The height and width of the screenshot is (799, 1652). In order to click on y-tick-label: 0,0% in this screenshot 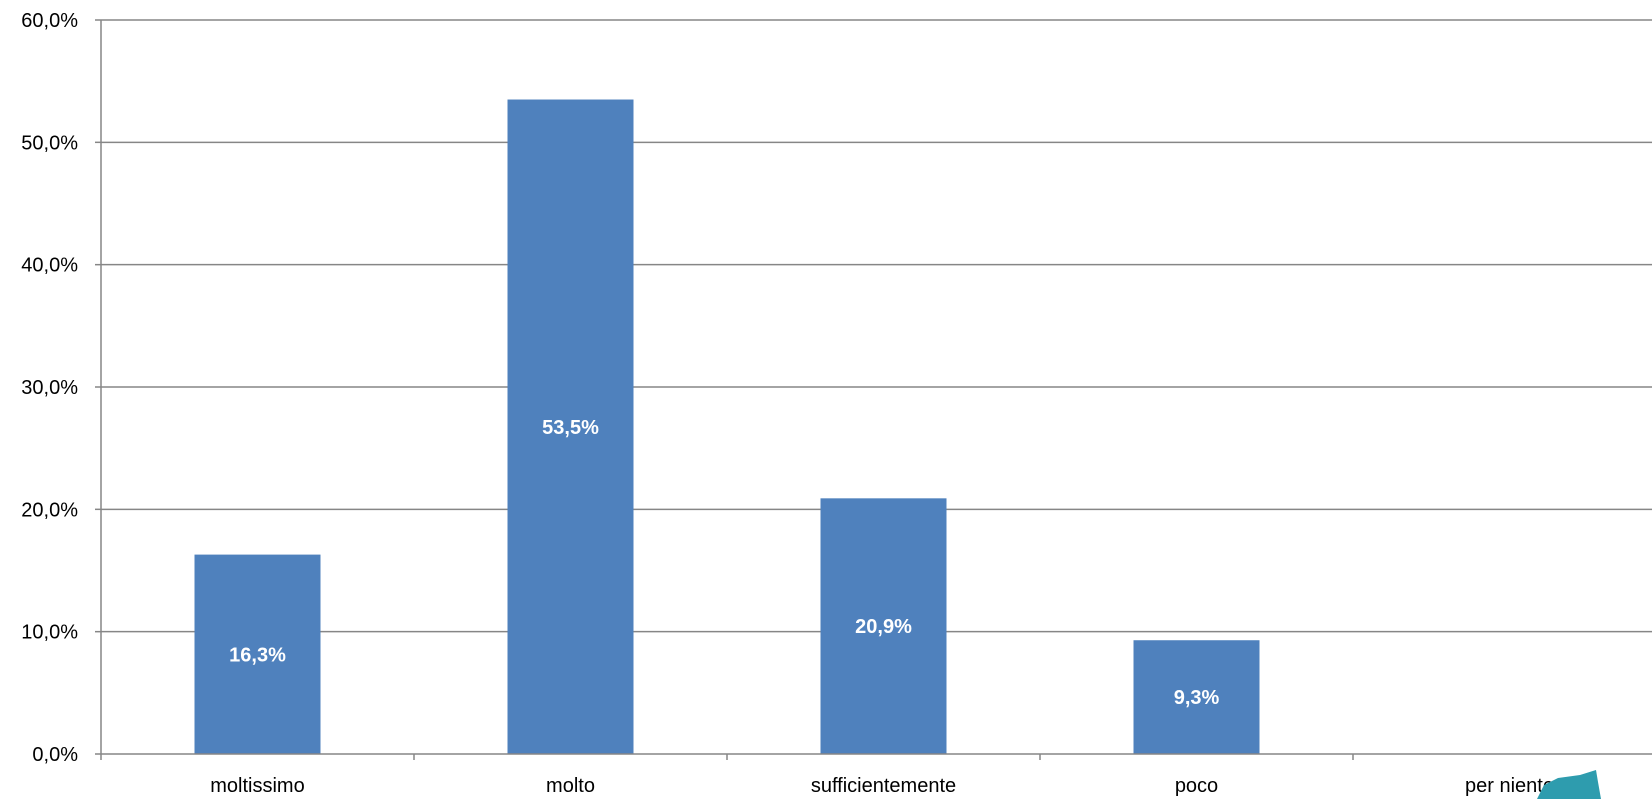, I will do `click(55, 755)`.